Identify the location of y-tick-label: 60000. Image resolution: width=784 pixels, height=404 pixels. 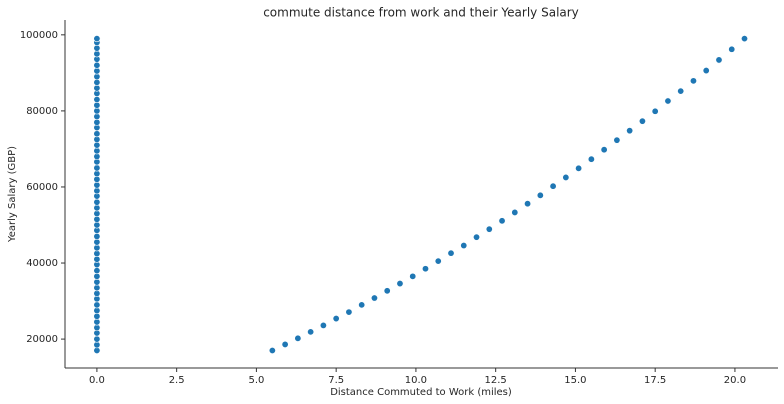
(42, 187).